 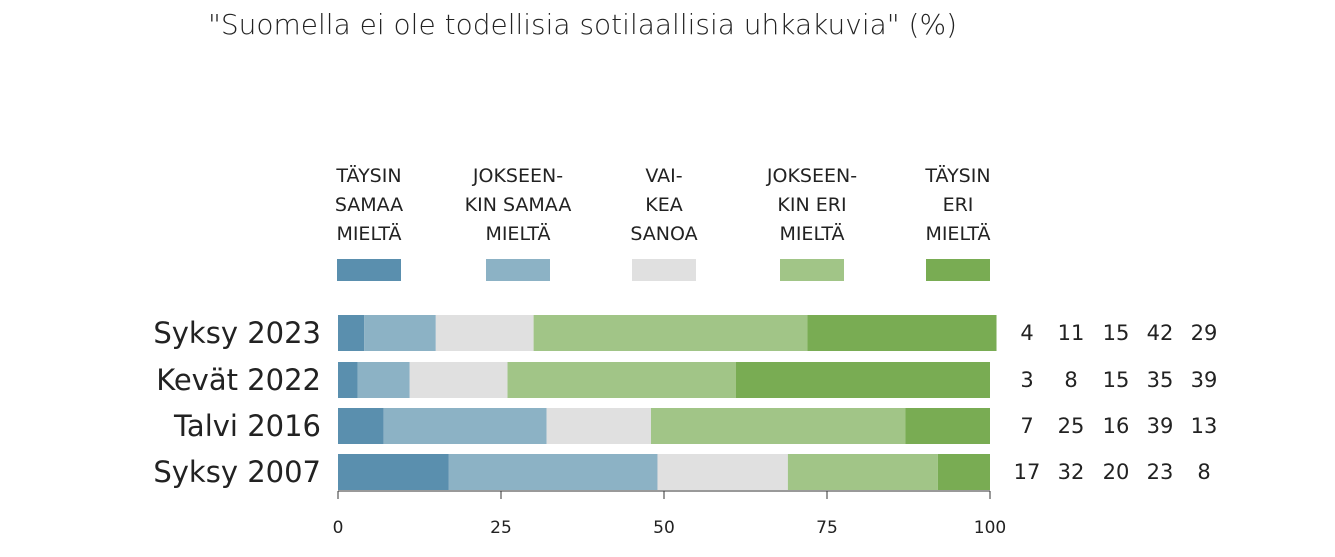 What do you see at coordinates (827, 528) in the screenshot?
I see `x-axis-tick-label: 75` at bounding box center [827, 528].